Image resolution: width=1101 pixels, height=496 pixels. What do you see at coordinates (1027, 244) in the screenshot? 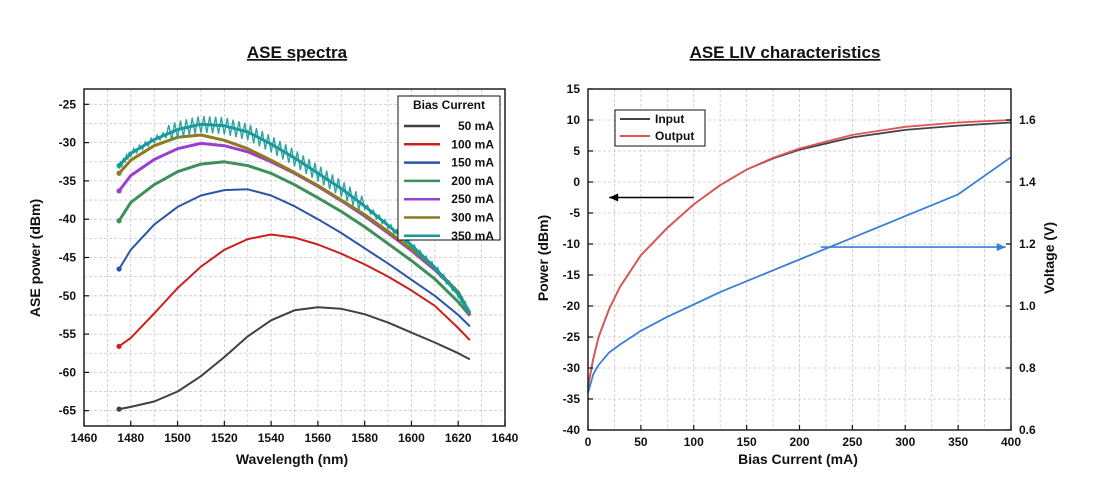
I see `y2-tick-label: 1.2` at bounding box center [1027, 244].